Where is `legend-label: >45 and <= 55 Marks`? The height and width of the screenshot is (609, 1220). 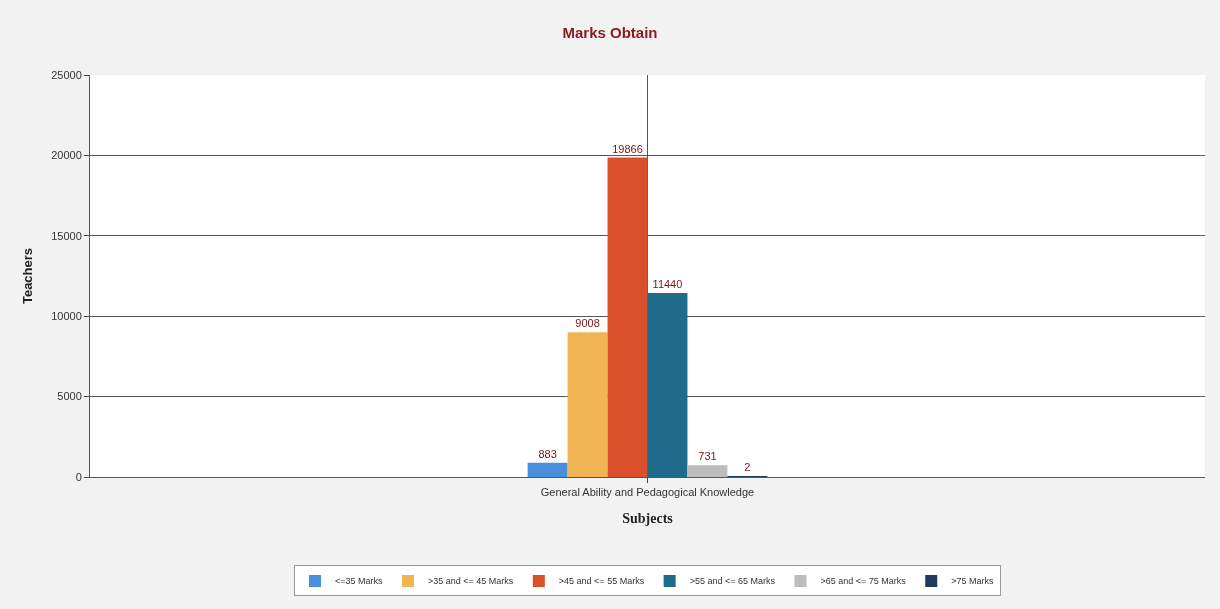 legend-label: >45 and <= 55 Marks is located at coordinates (601, 581).